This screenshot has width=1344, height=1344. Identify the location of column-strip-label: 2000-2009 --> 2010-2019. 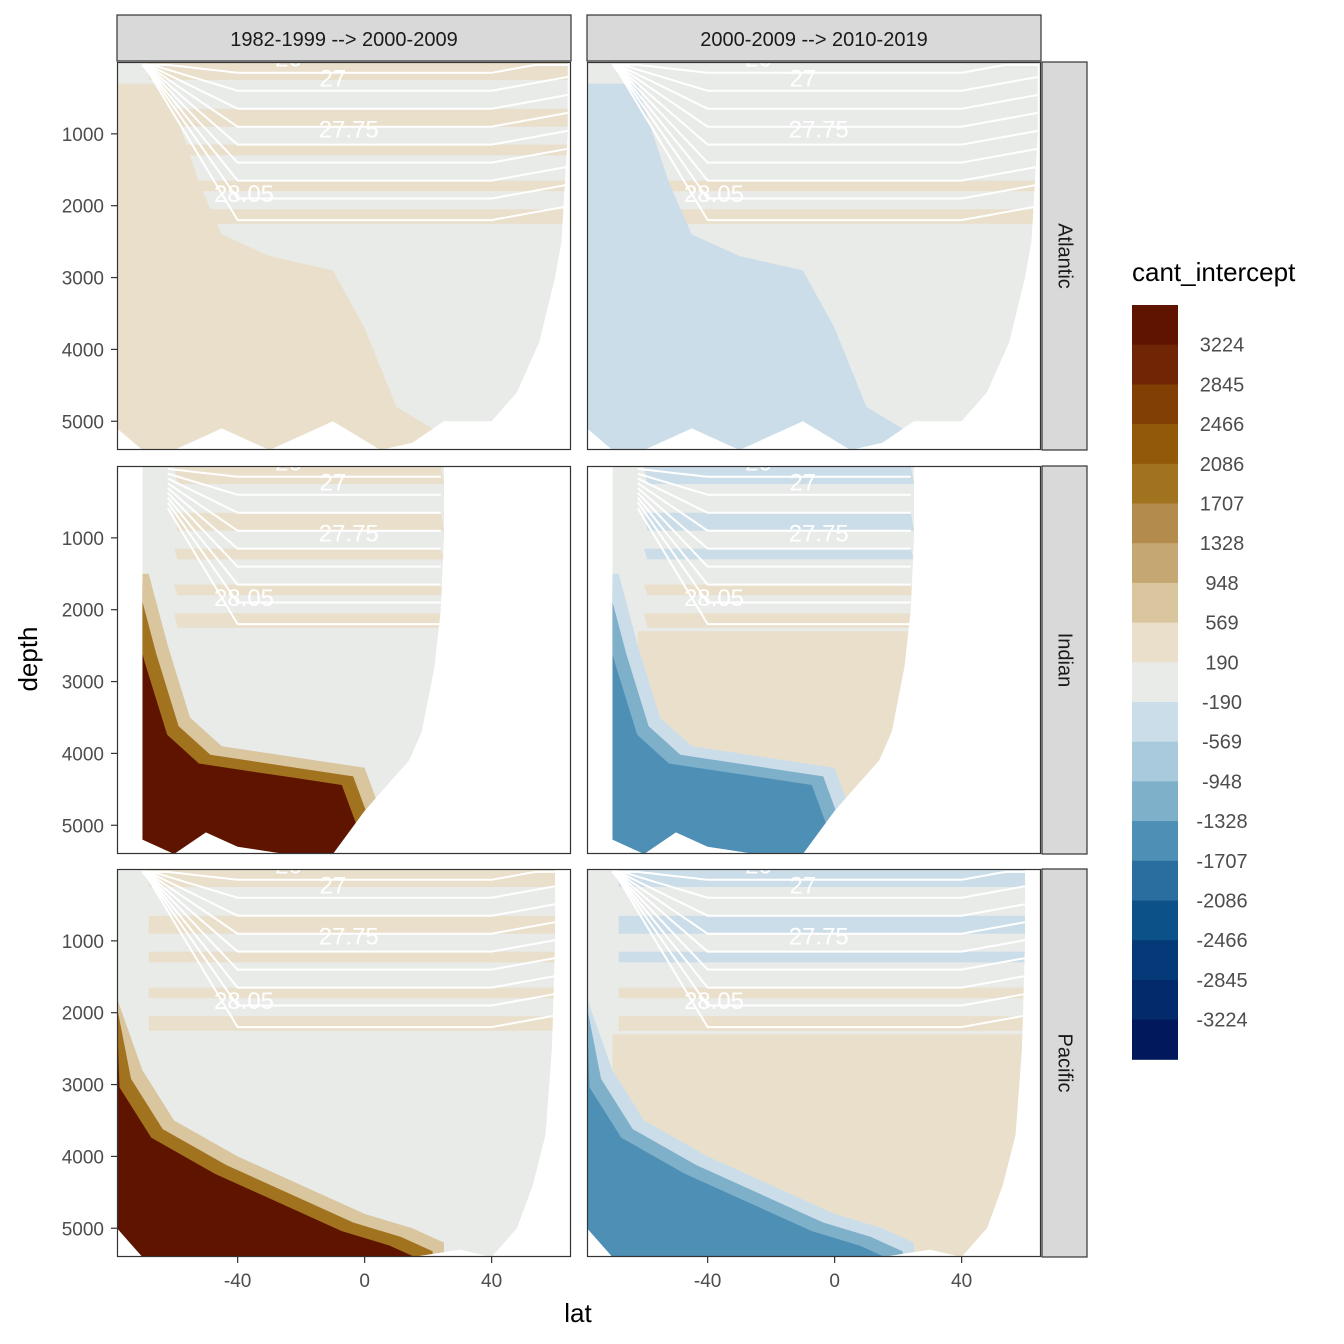
(813, 40).